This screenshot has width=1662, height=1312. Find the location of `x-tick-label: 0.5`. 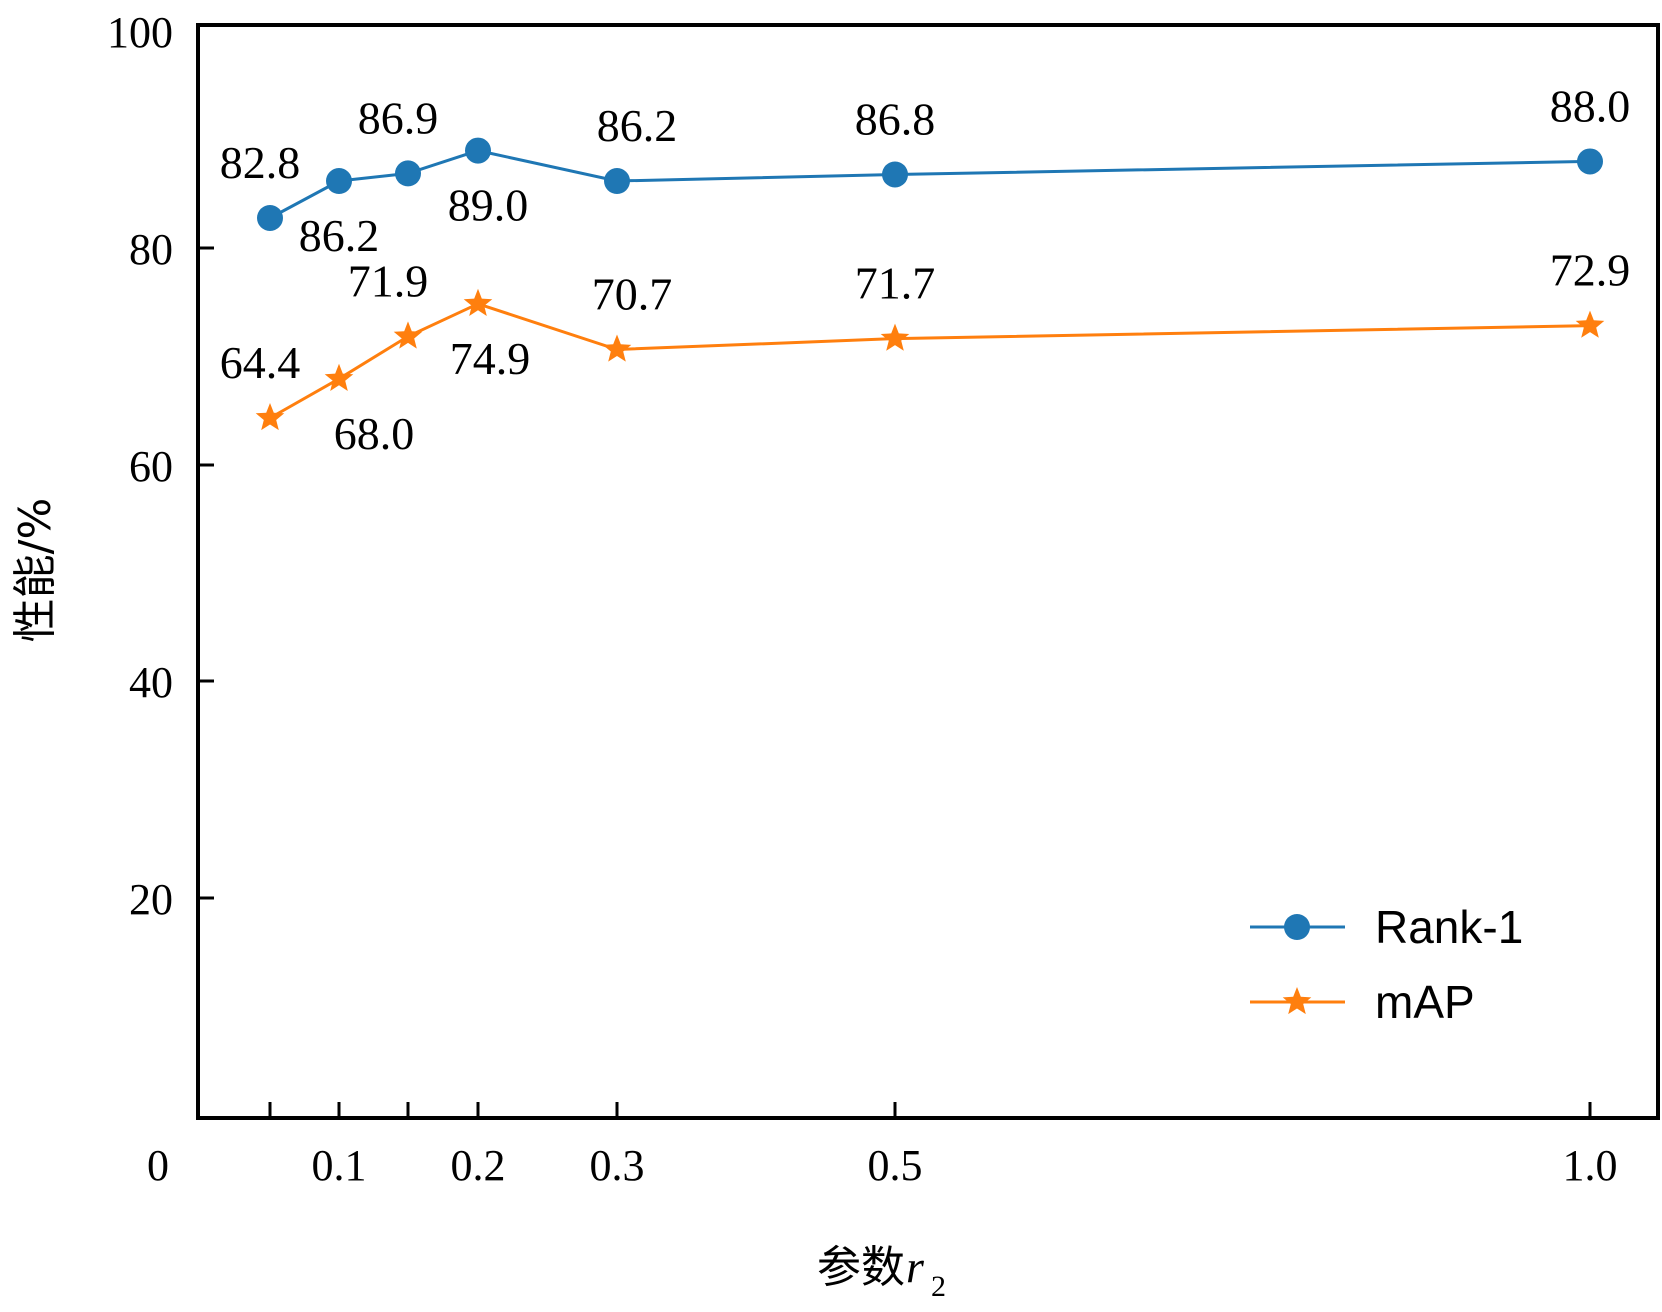

x-tick-label: 0.5 is located at coordinates (895, 1165).